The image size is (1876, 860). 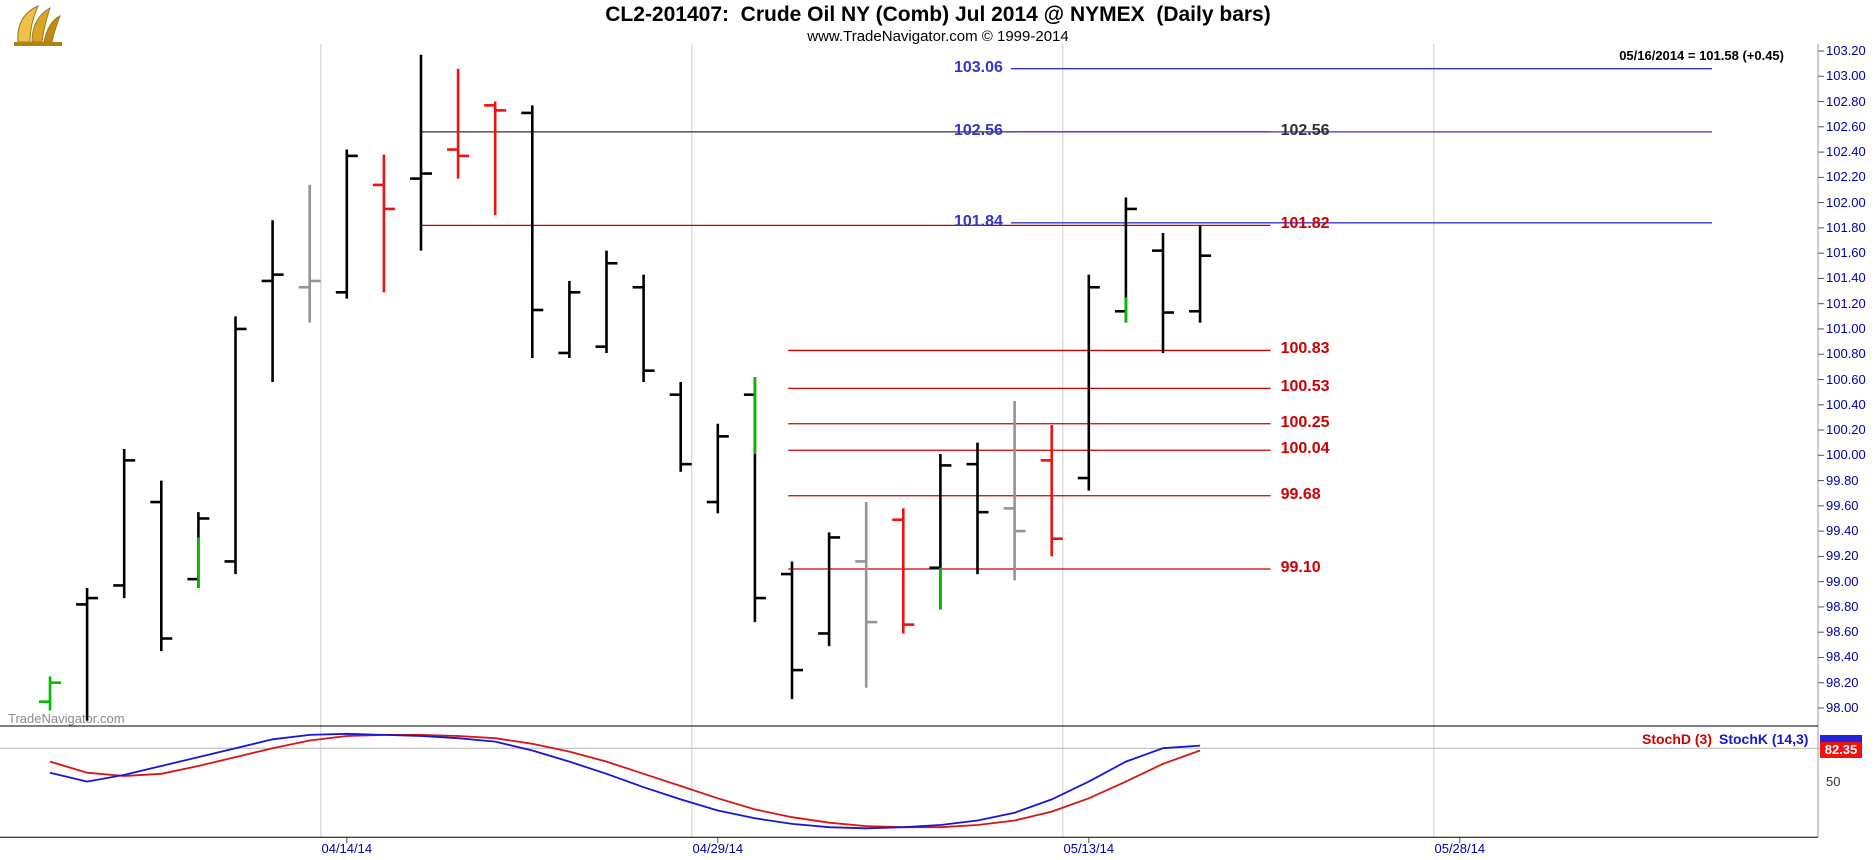 What do you see at coordinates (347, 848) in the screenshot?
I see `date-axis-label: 04/14/14` at bounding box center [347, 848].